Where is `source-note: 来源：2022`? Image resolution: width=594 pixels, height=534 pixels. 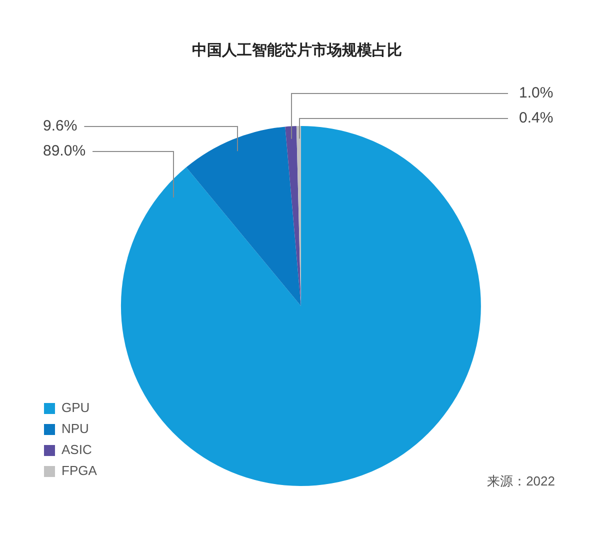 source-note: 来源：2022 is located at coordinates (521, 481).